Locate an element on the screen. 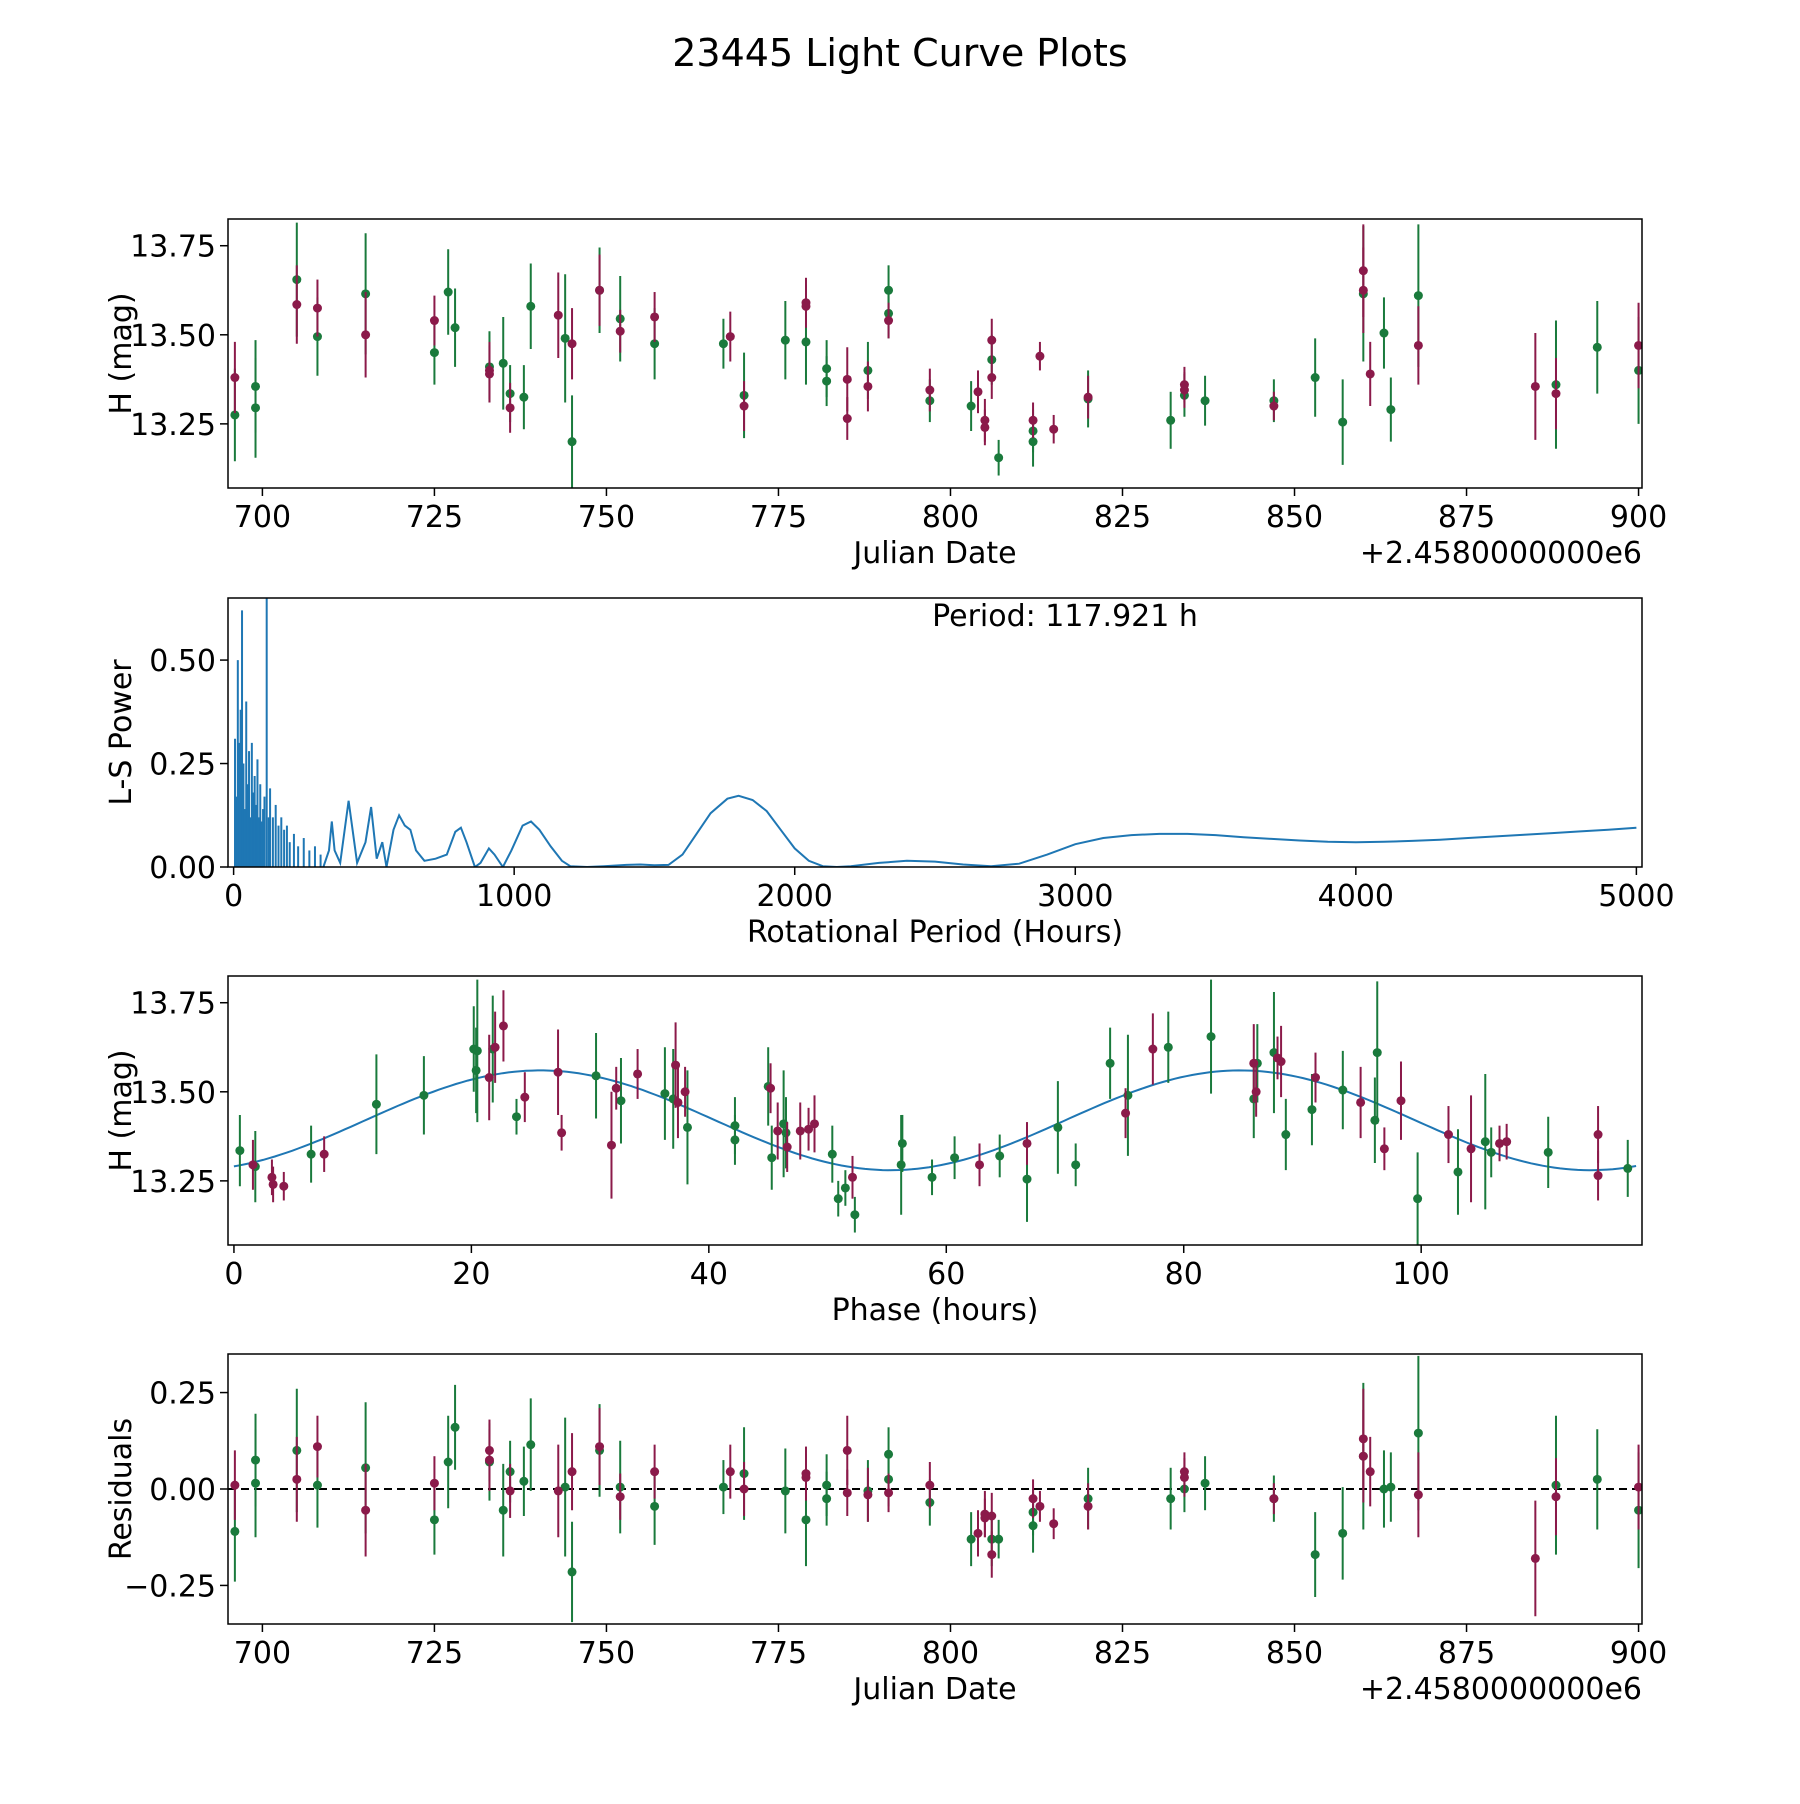  light-curve-frame is located at coordinates (935, 353).